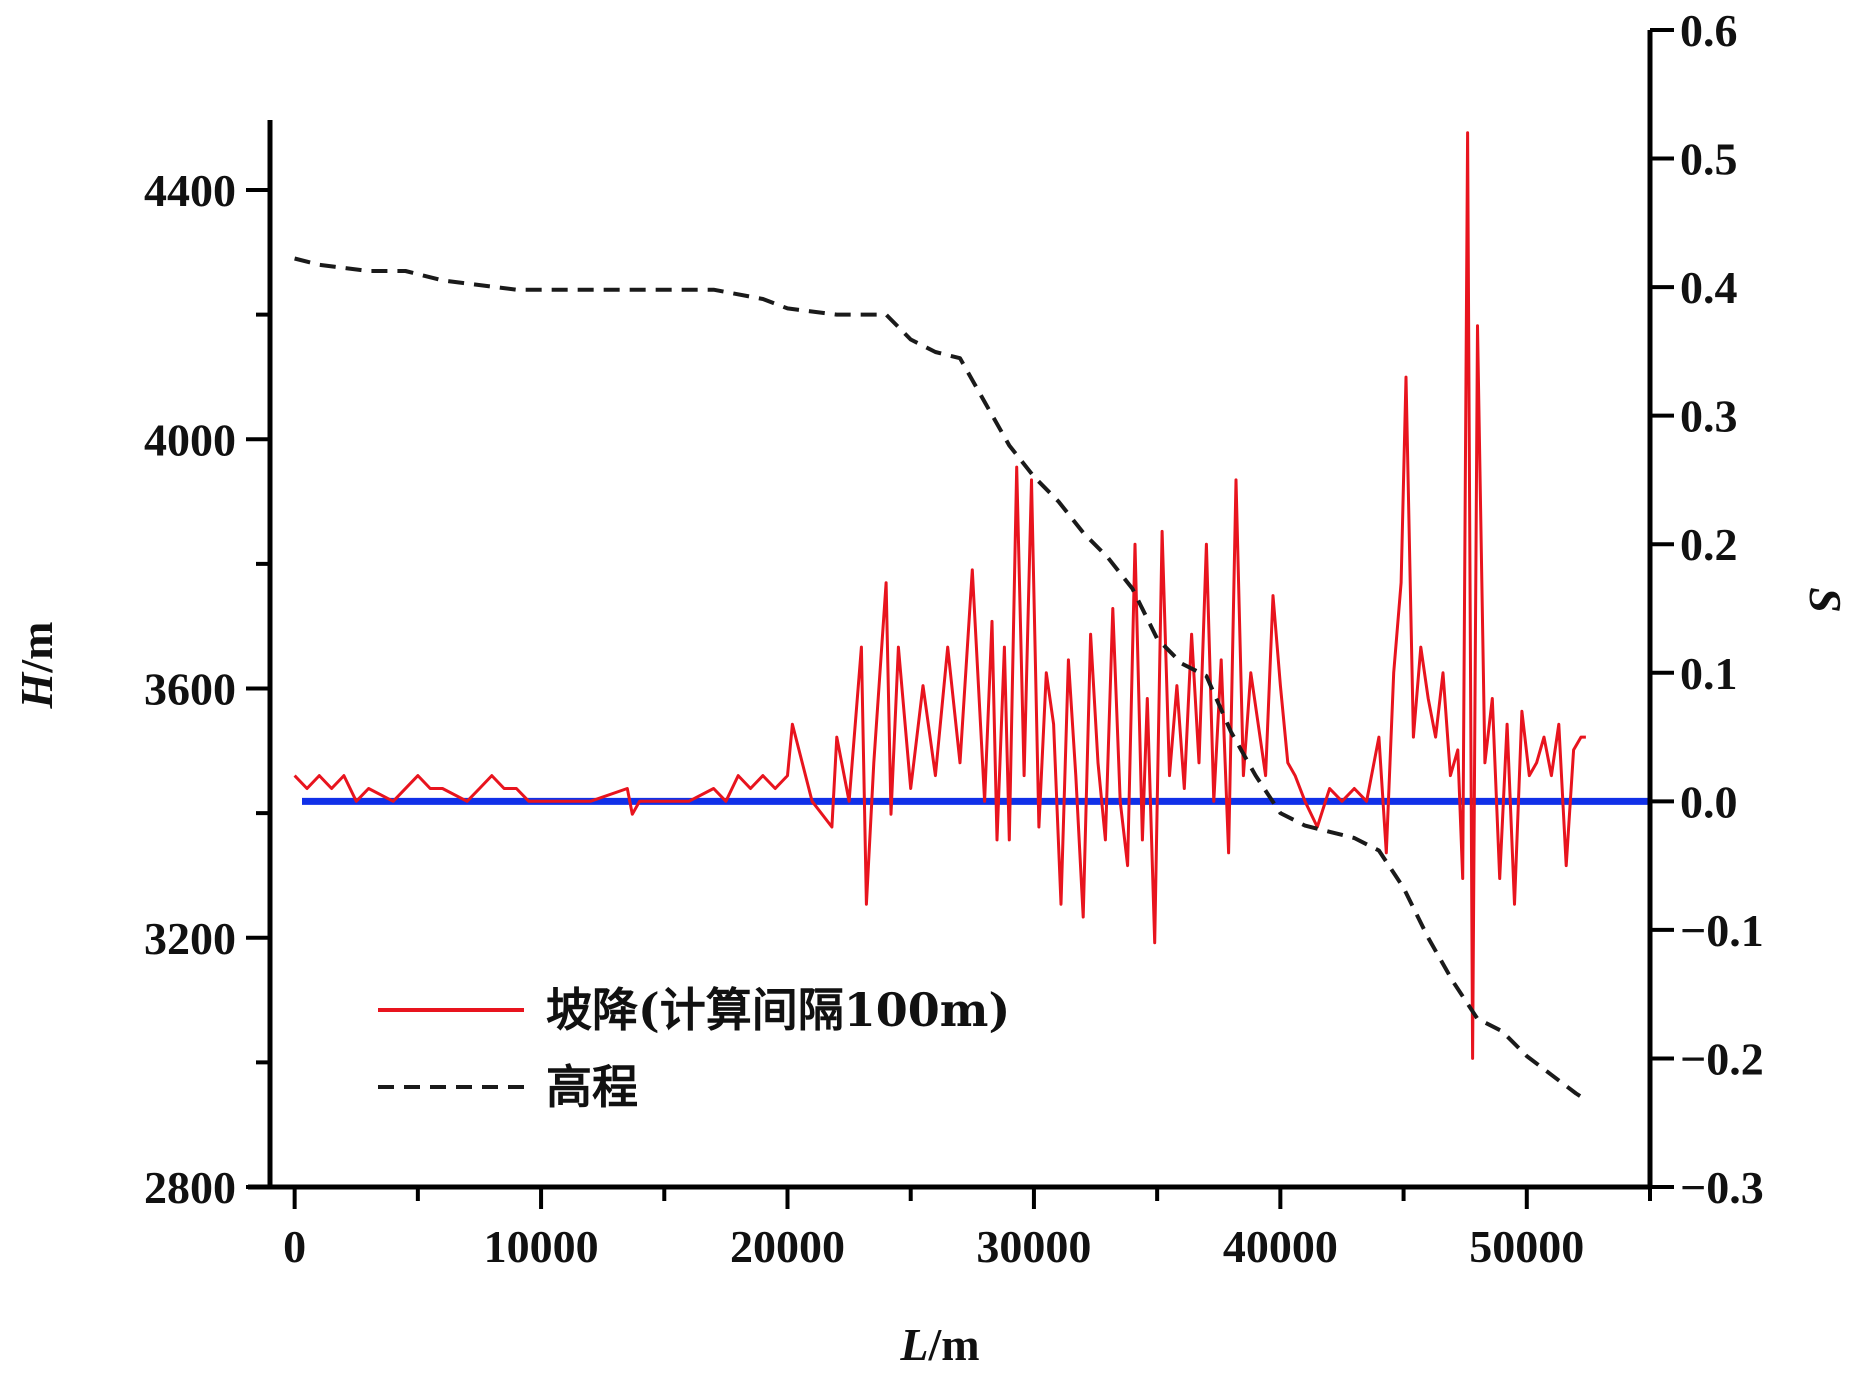 This screenshot has height=1377, width=1852. What do you see at coordinates (787, 1246) in the screenshot?
I see `x-tick-label: 20000` at bounding box center [787, 1246].